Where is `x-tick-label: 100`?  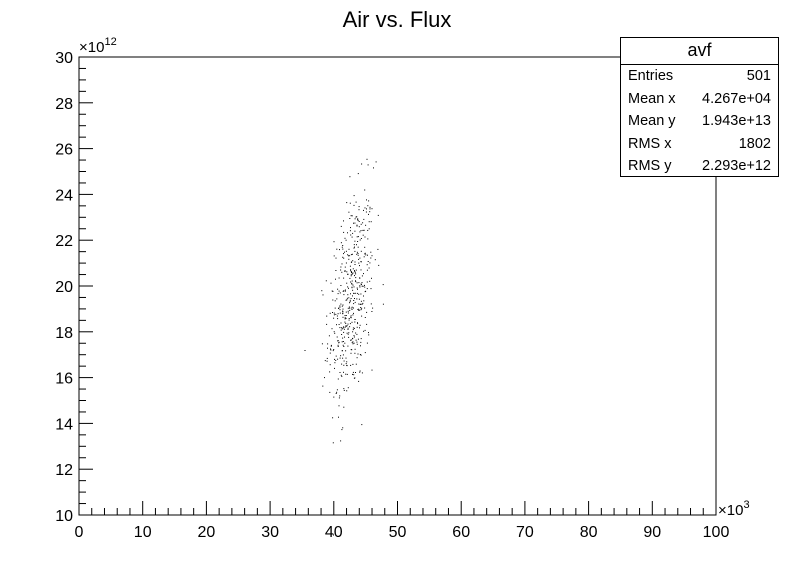 x-tick-label: 100 is located at coordinates (716, 532).